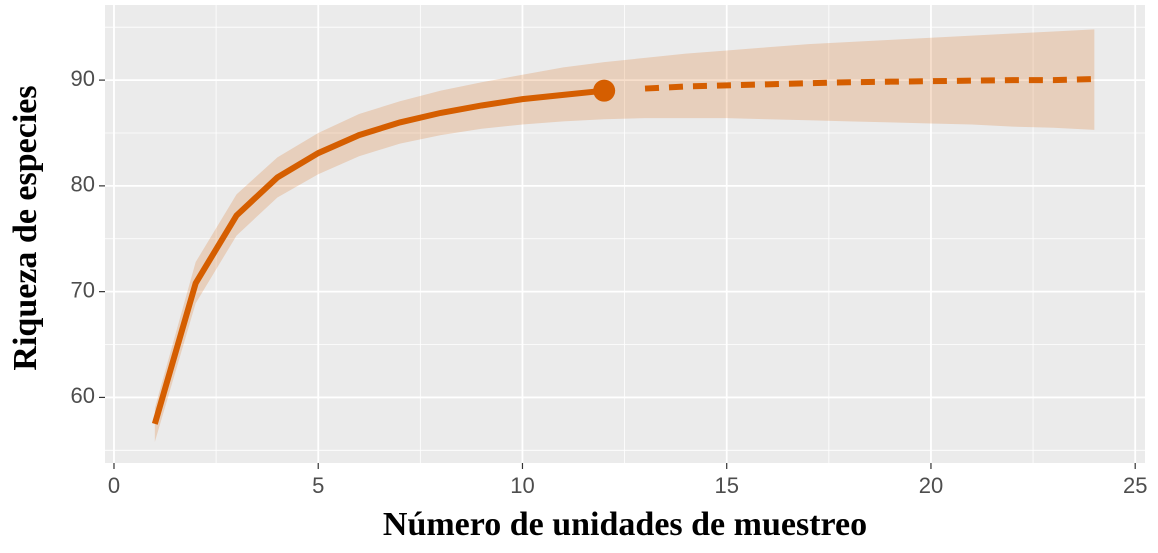  What do you see at coordinates (25, 227) in the screenshot?
I see `y-axis-title: Riqueza de especies` at bounding box center [25, 227].